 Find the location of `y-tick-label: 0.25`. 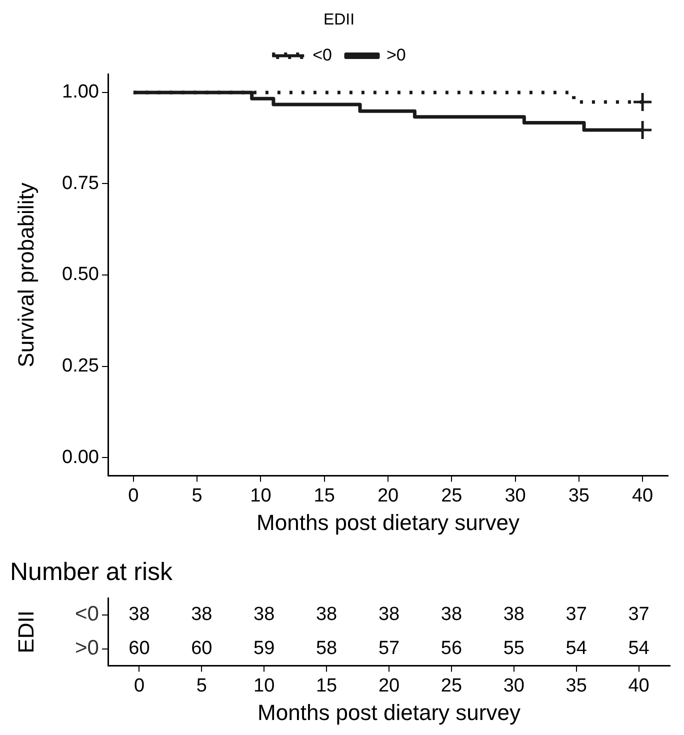

y-tick-label: 0.25 is located at coordinates (80, 366).